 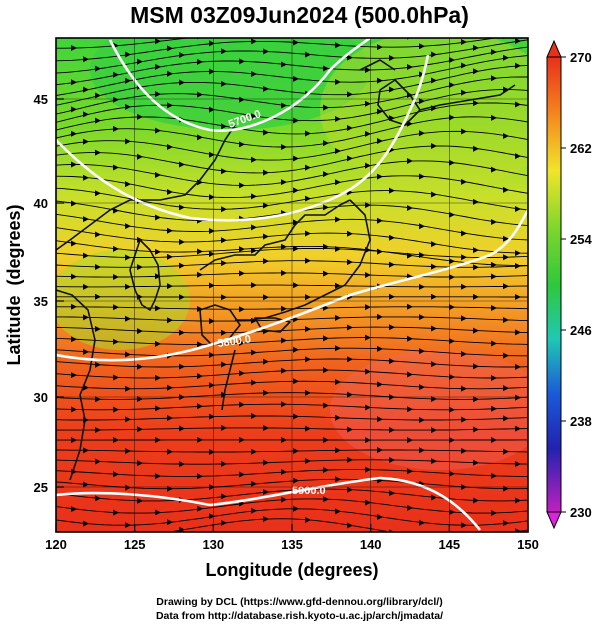 I want to click on map-title: MSM 03Z09Jun2024 (500.0hPa), so click(x=299, y=15).